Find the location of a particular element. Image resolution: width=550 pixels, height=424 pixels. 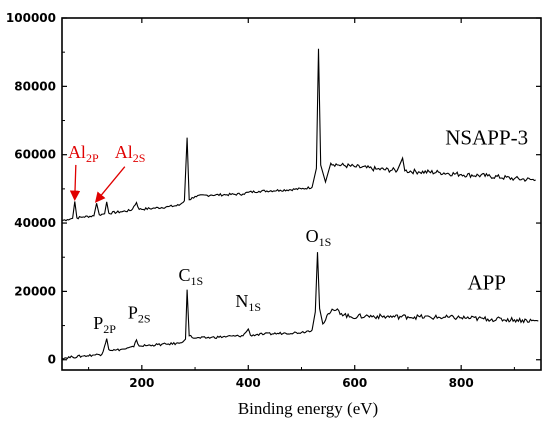

x-tick-label: 200 is located at coordinates (141, 383).